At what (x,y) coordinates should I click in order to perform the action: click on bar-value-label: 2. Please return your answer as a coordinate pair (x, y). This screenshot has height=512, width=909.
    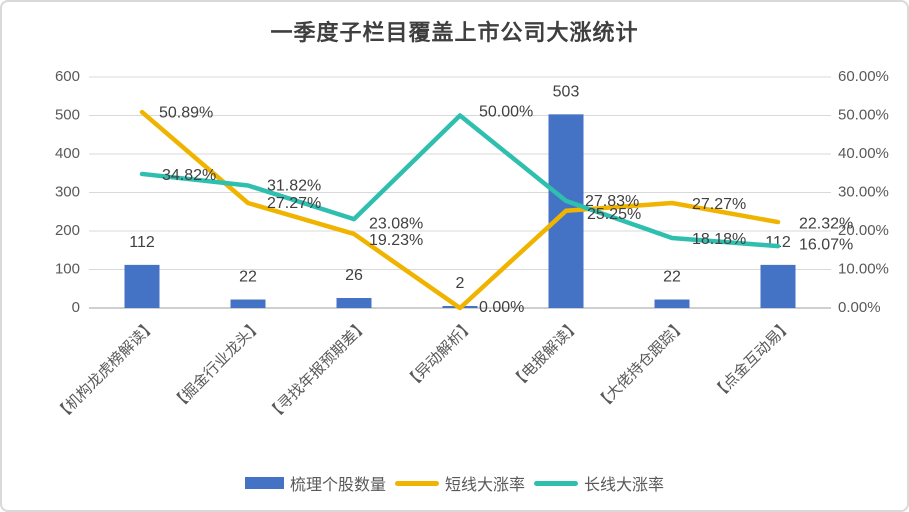
    Looking at the image, I should click on (460, 283).